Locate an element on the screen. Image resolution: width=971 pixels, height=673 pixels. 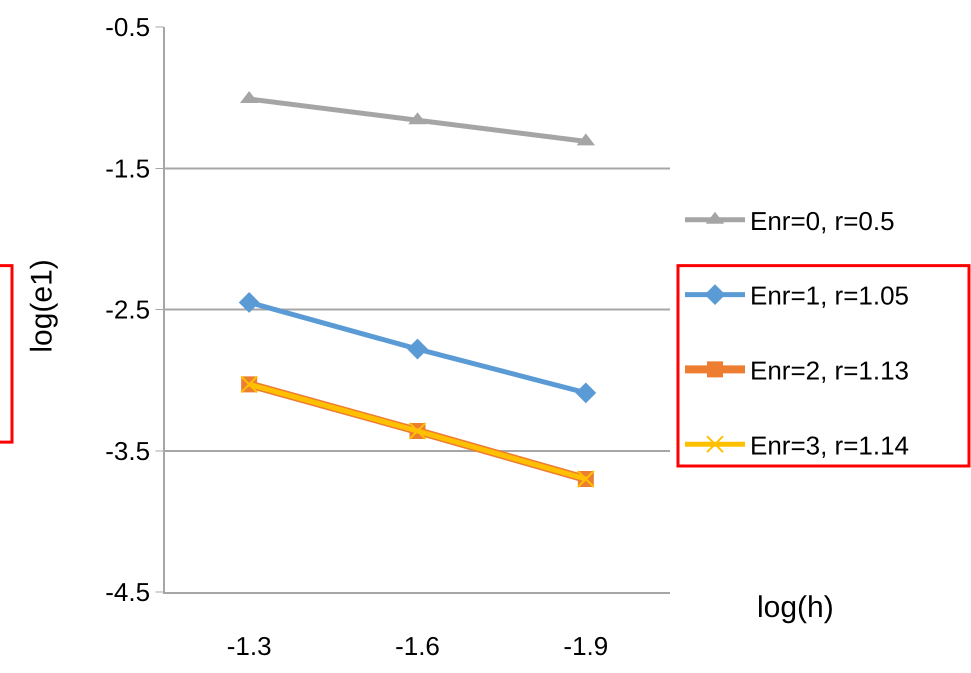
x-tick-label: -1.3 is located at coordinates (249, 645).